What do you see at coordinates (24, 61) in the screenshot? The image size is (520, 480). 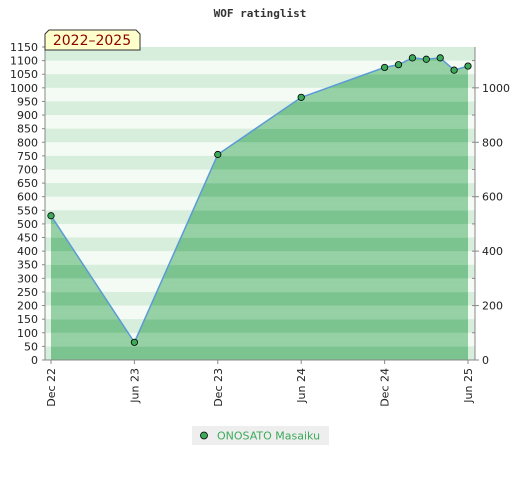 I see `left-tick-label: 1100` at bounding box center [24, 61].